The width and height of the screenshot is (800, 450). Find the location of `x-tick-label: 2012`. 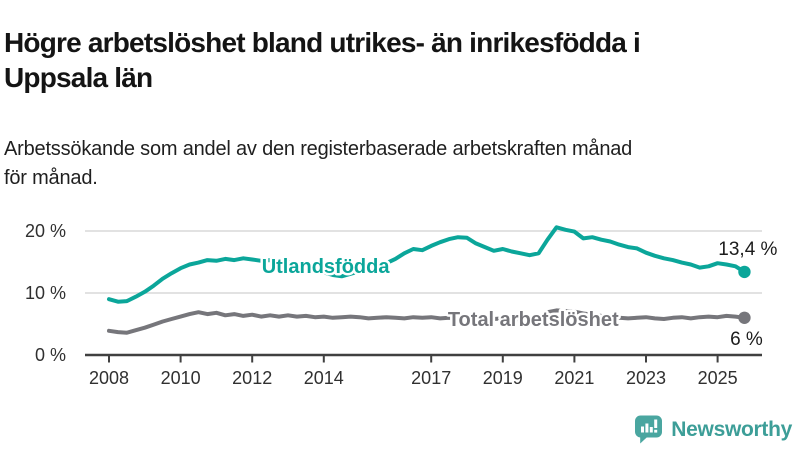

x-tick-label: 2012 is located at coordinates (252, 378).